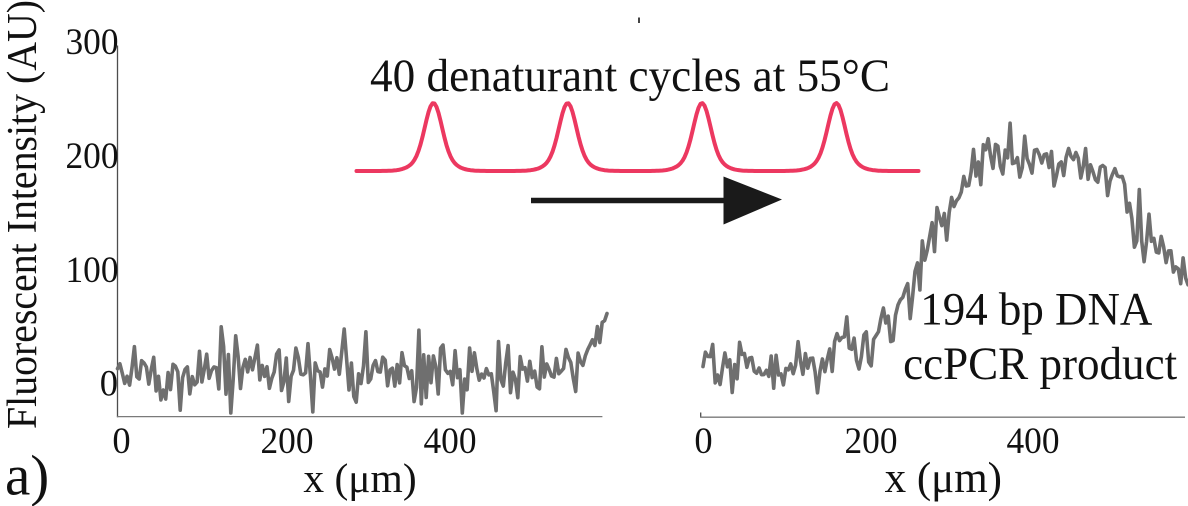 The width and height of the screenshot is (1188, 506). What do you see at coordinates (1036, 309) in the screenshot?
I see `svg-text: 194 bp DNA` at bounding box center [1036, 309].